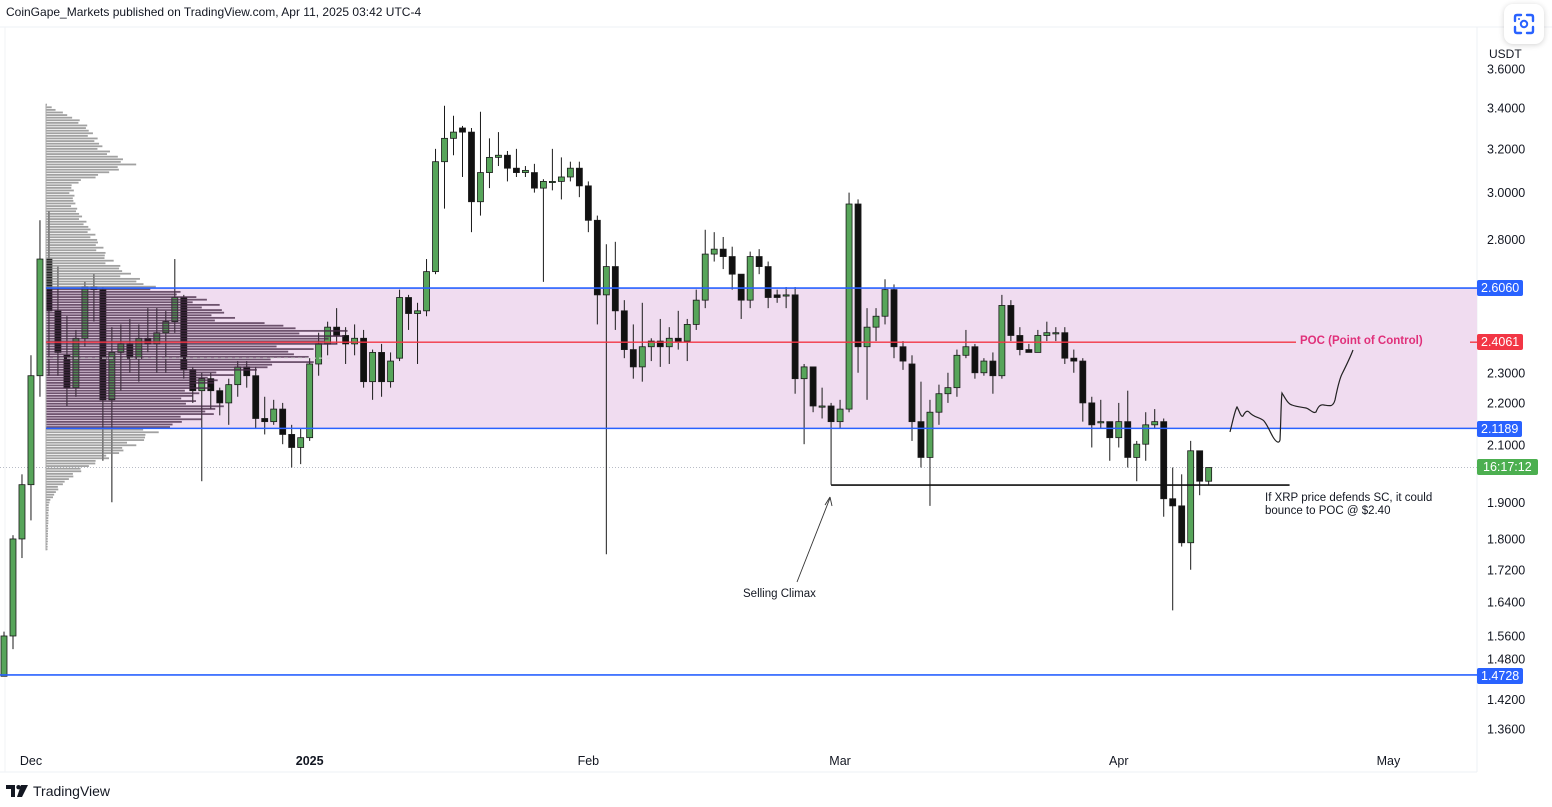  What do you see at coordinates (814, 539) in the screenshot?
I see `selling-climax-arrow` at bounding box center [814, 539].